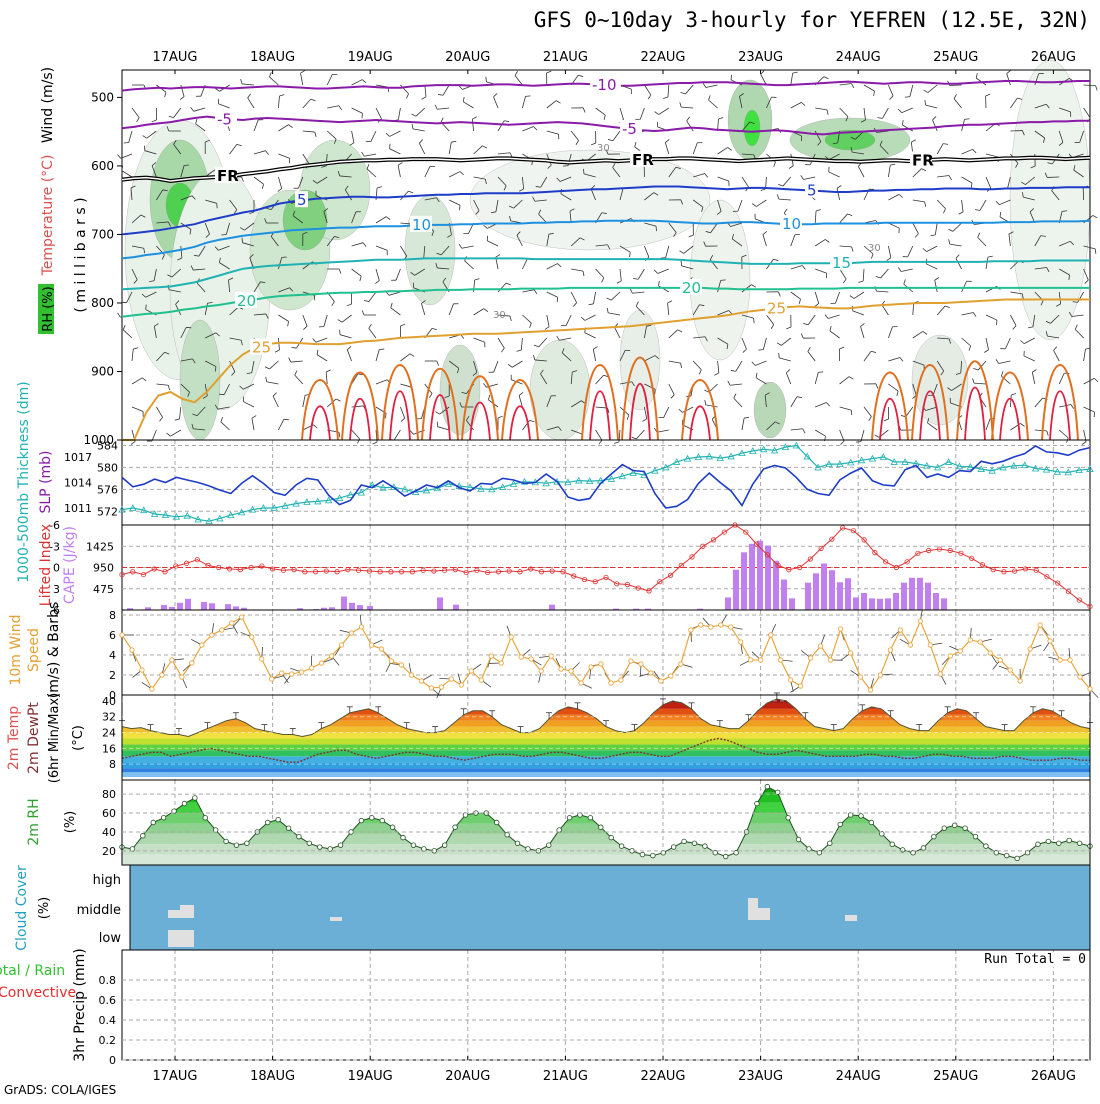 Image resolution: width=1100 pixels, height=1104 pixels. What do you see at coordinates (370, 1076) in the screenshot?
I see `date-label-bottom-19AUG: 19AUG` at bounding box center [370, 1076].